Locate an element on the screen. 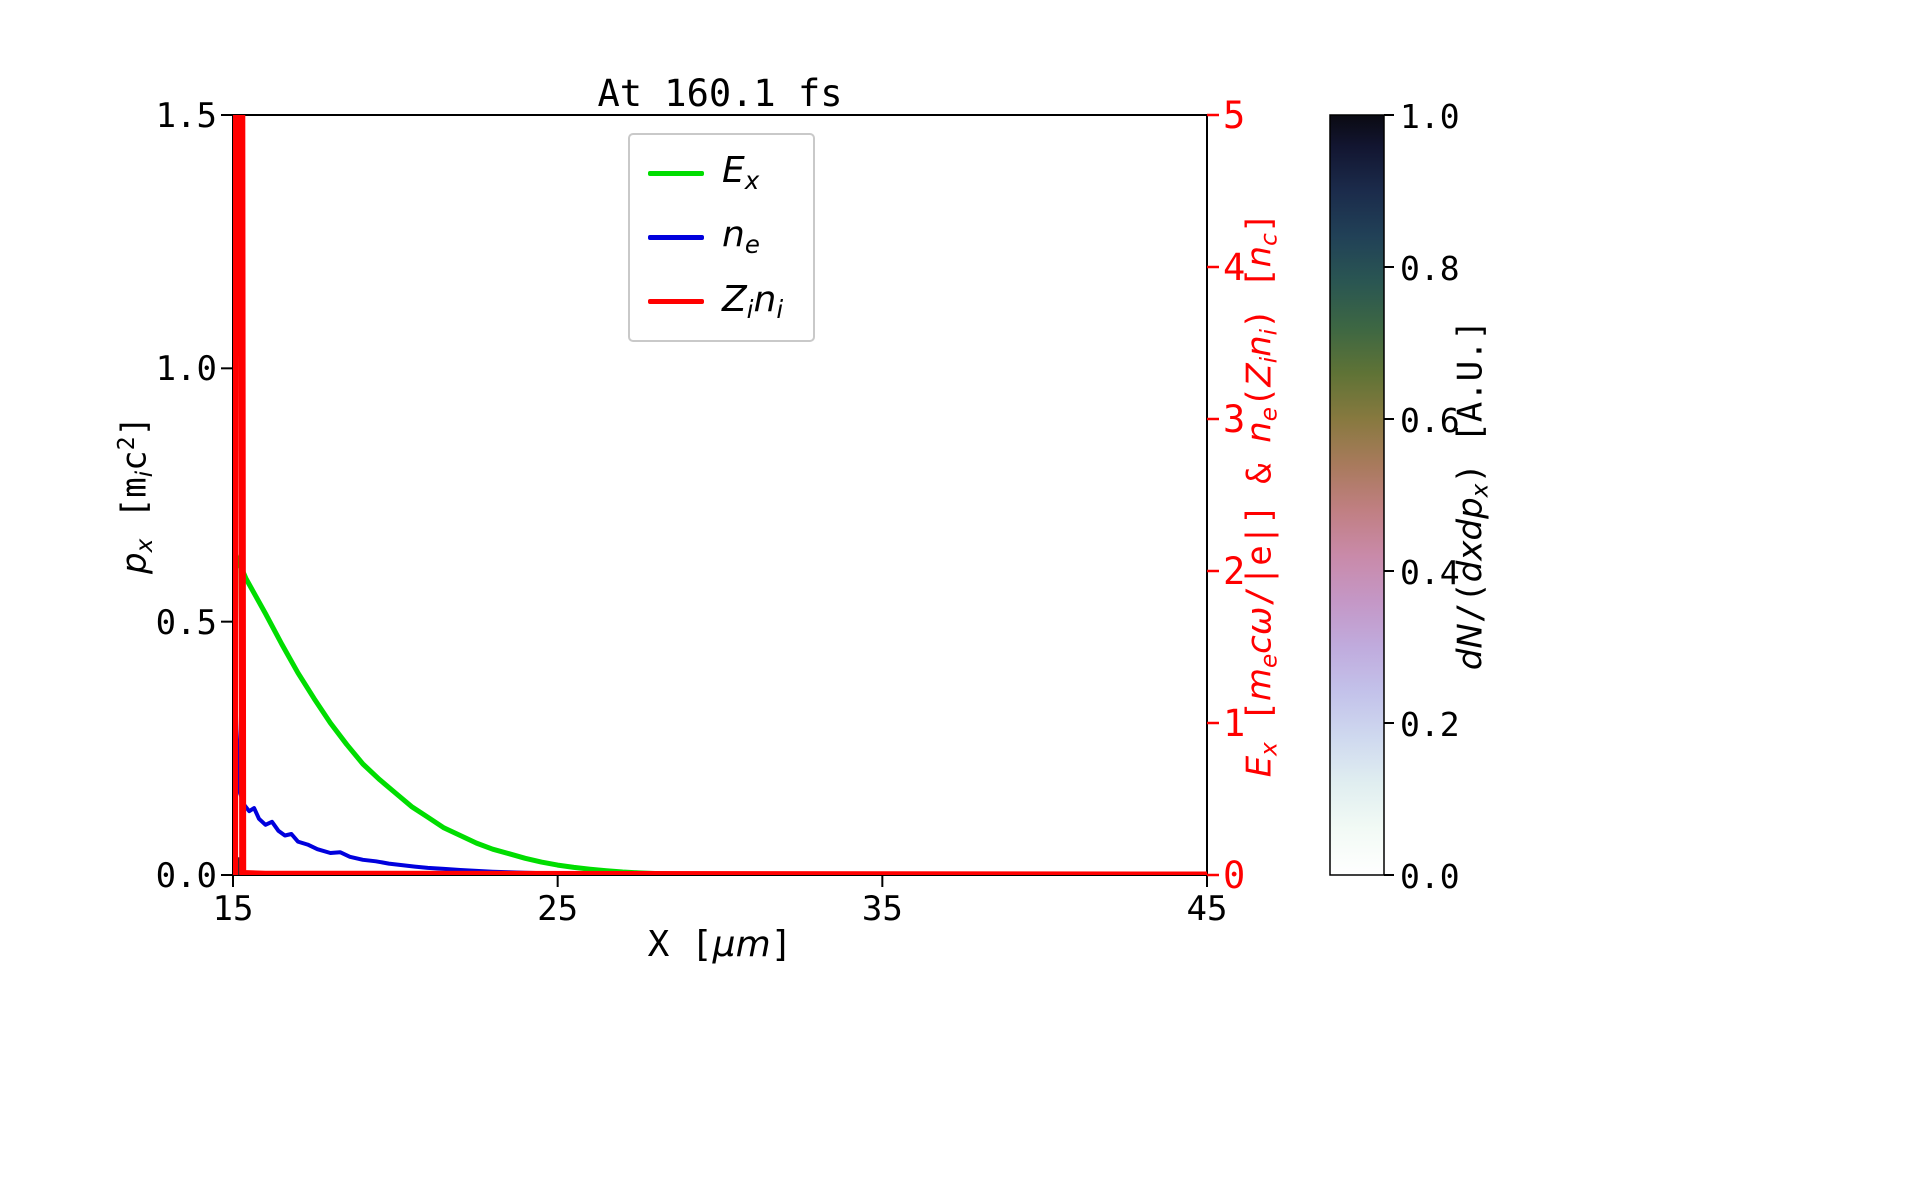 Image resolution: width=1920 pixels, height=1200 pixels. y-right-tick-label: 1 is located at coordinates (1234, 723).